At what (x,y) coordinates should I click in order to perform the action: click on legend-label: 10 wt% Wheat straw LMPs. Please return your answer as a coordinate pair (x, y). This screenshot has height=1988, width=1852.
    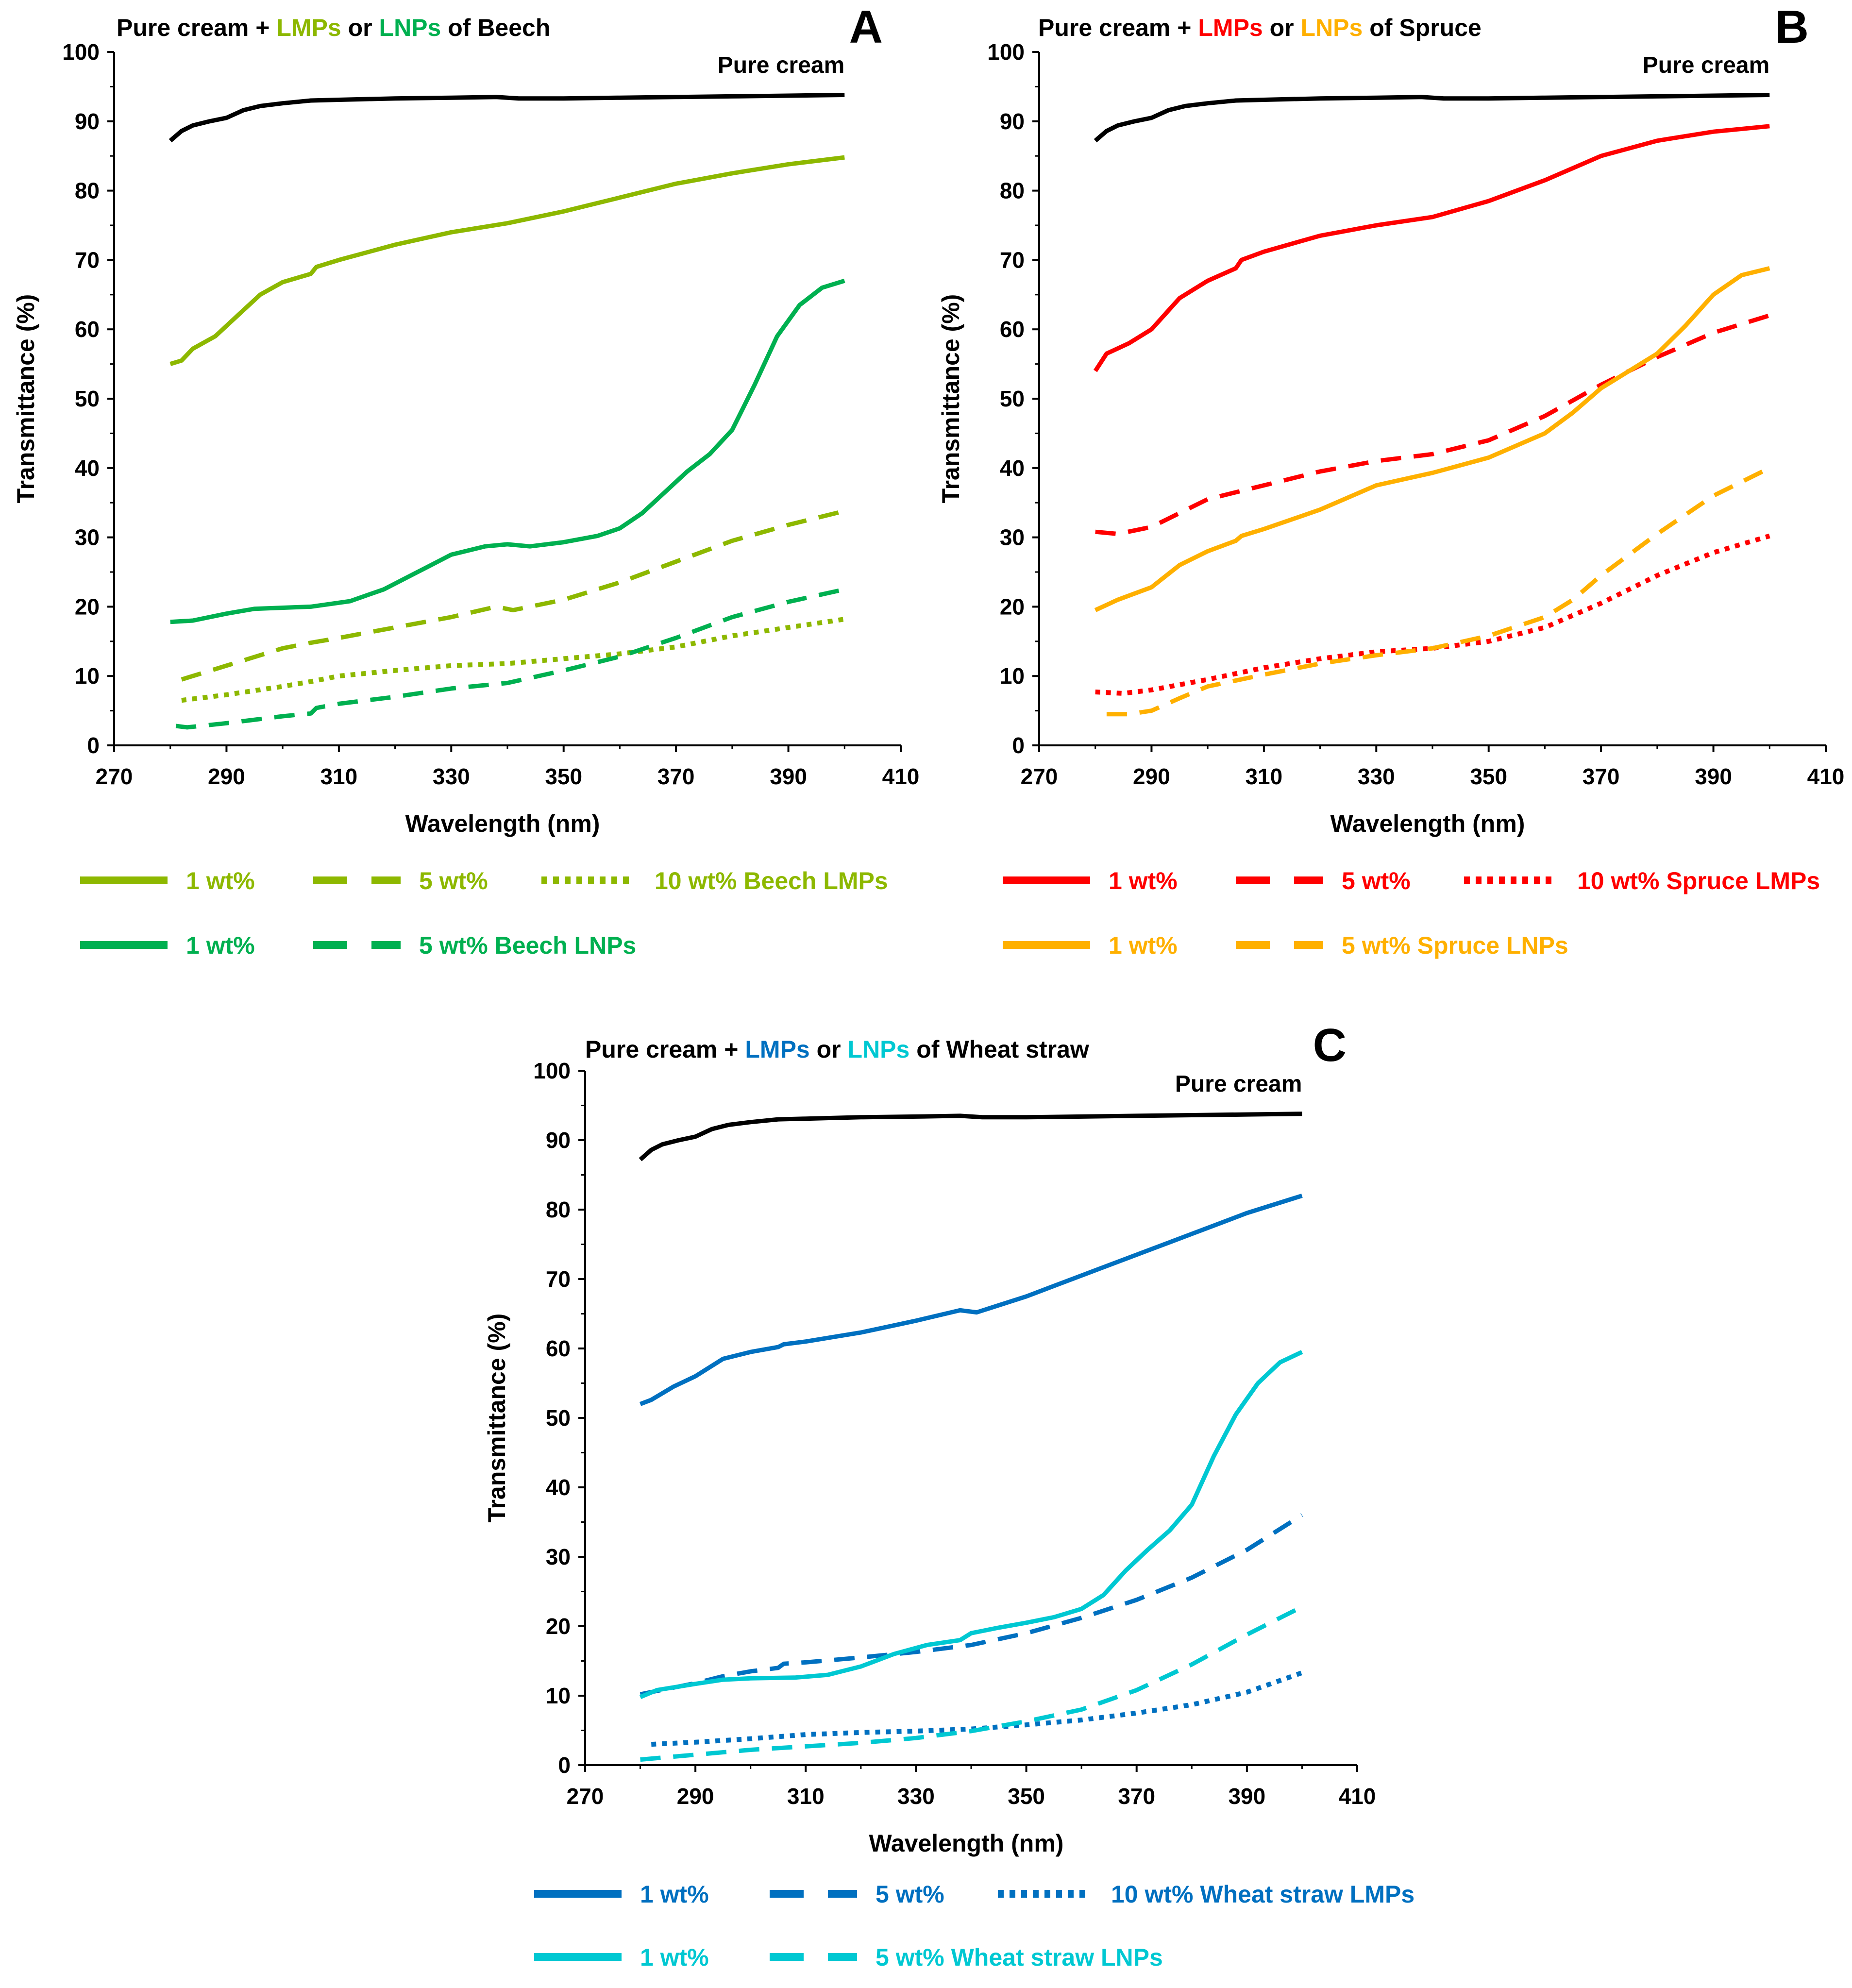
    Looking at the image, I should click on (1262, 1894).